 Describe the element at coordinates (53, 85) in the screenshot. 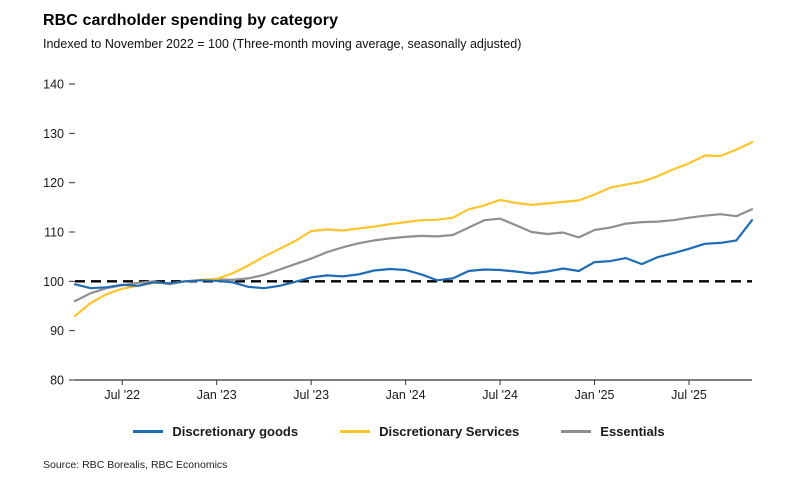

I see `y-tick-label: 140` at that location.